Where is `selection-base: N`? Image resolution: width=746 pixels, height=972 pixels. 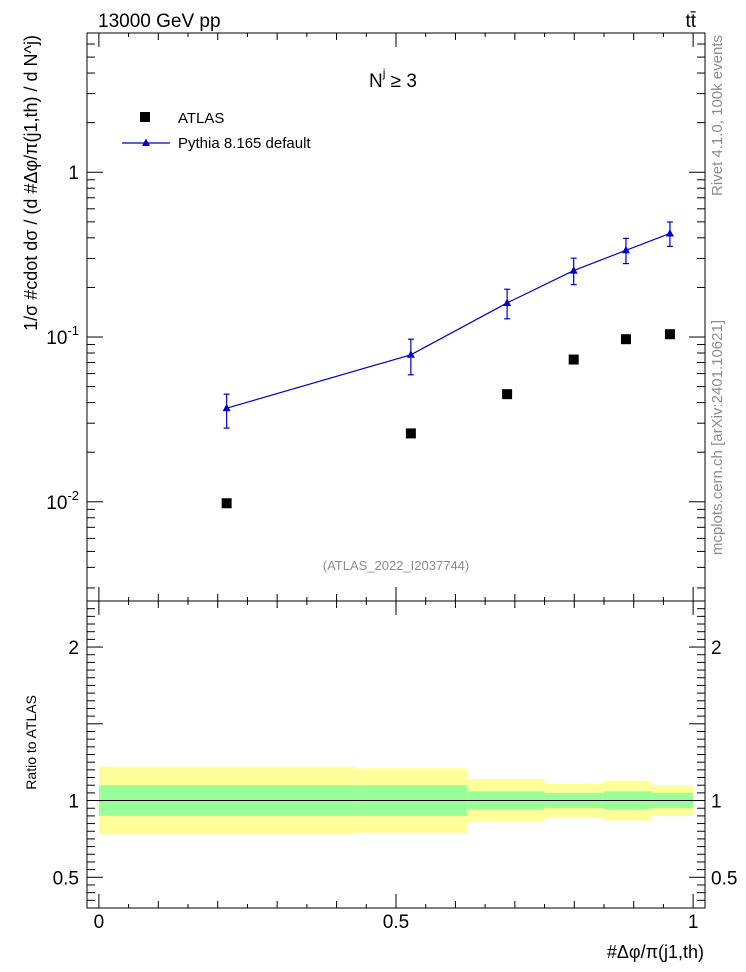 selection-base: N is located at coordinates (376, 81).